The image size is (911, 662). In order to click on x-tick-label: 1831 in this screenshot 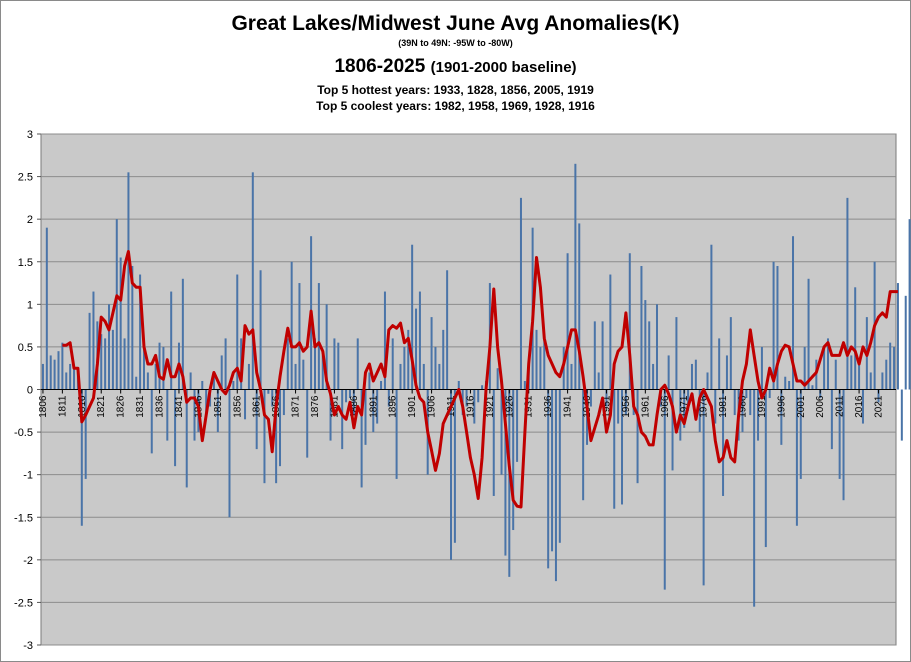, I will do `click(140, 406)`.